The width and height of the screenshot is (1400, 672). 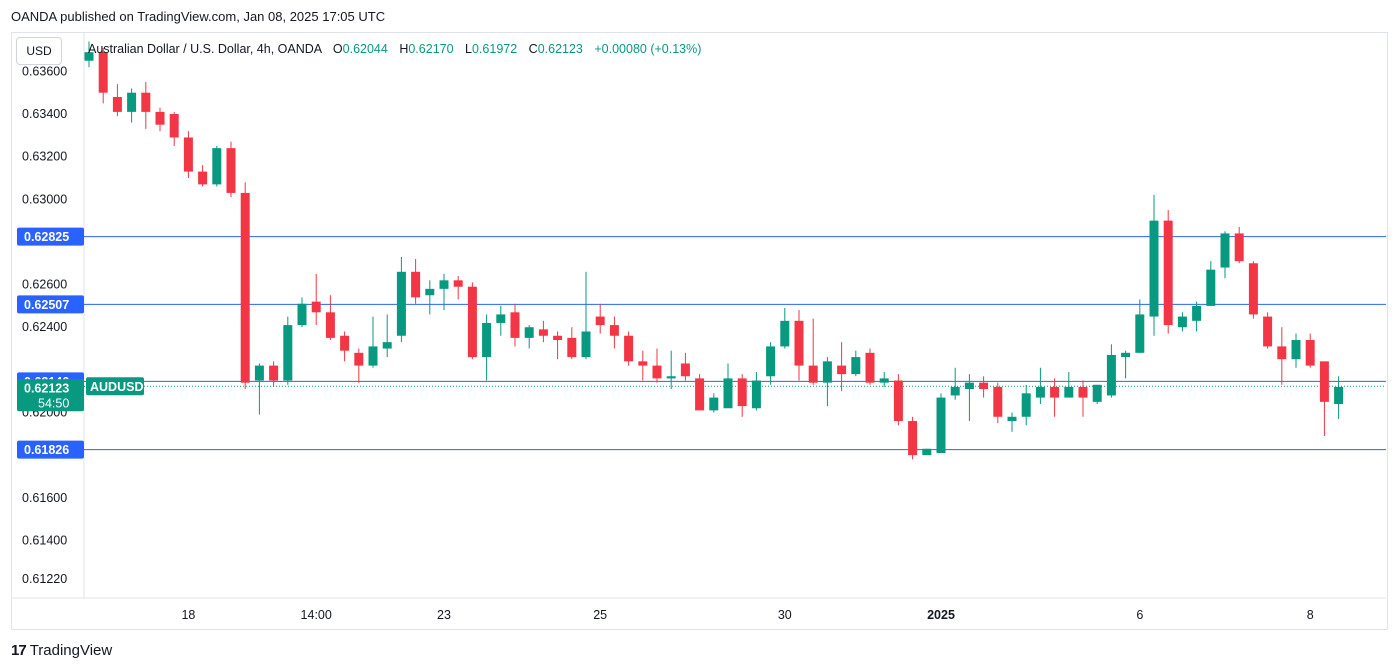 What do you see at coordinates (44, 157) in the screenshot?
I see `price-tick-label: 0.63200` at bounding box center [44, 157].